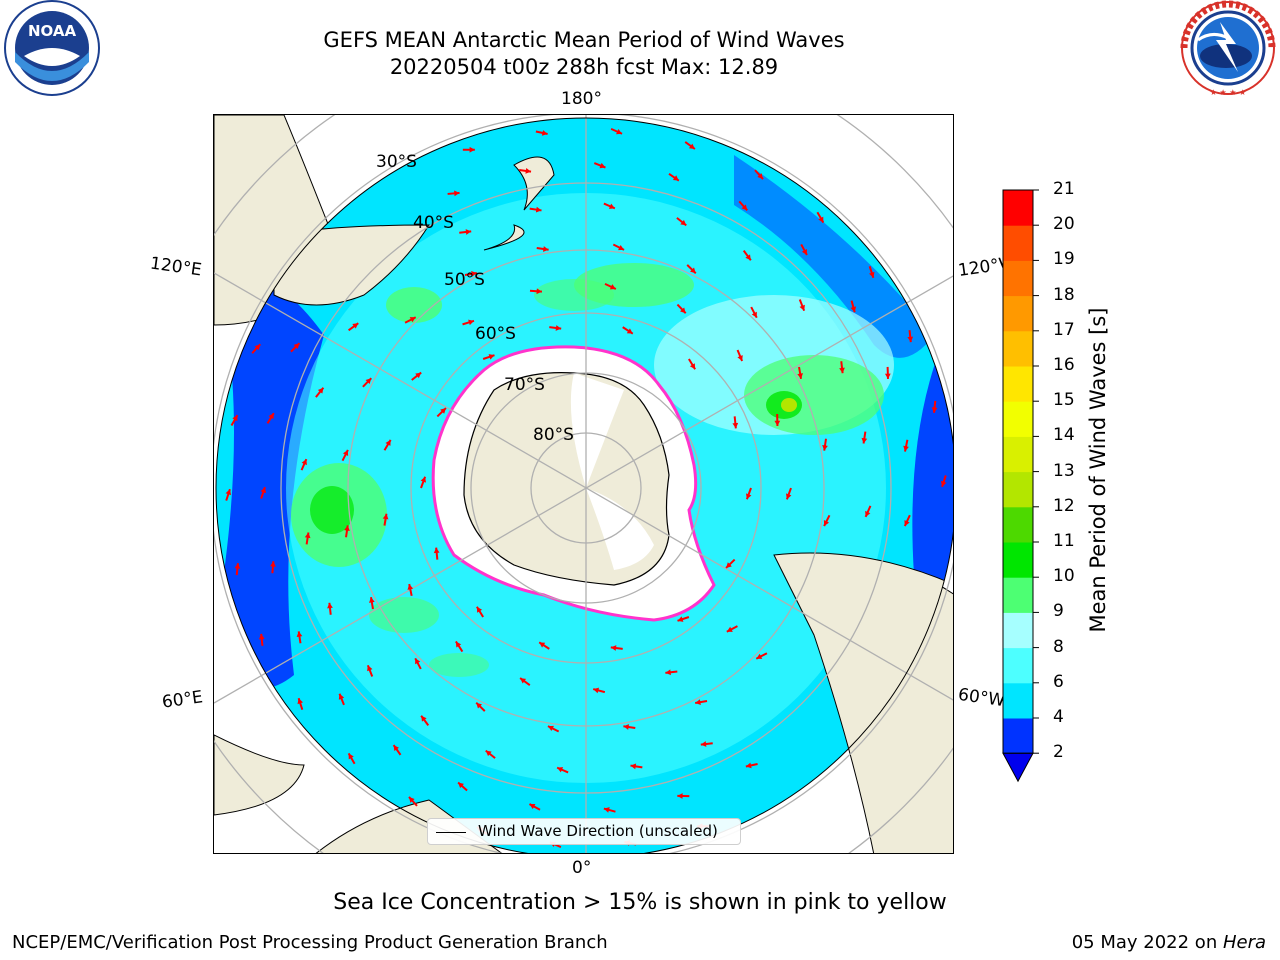  What do you see at coordinates (1058, 752) in the screenshot?
I see `colorbar-tick-label: 2` at bounding box center [1058, 752].